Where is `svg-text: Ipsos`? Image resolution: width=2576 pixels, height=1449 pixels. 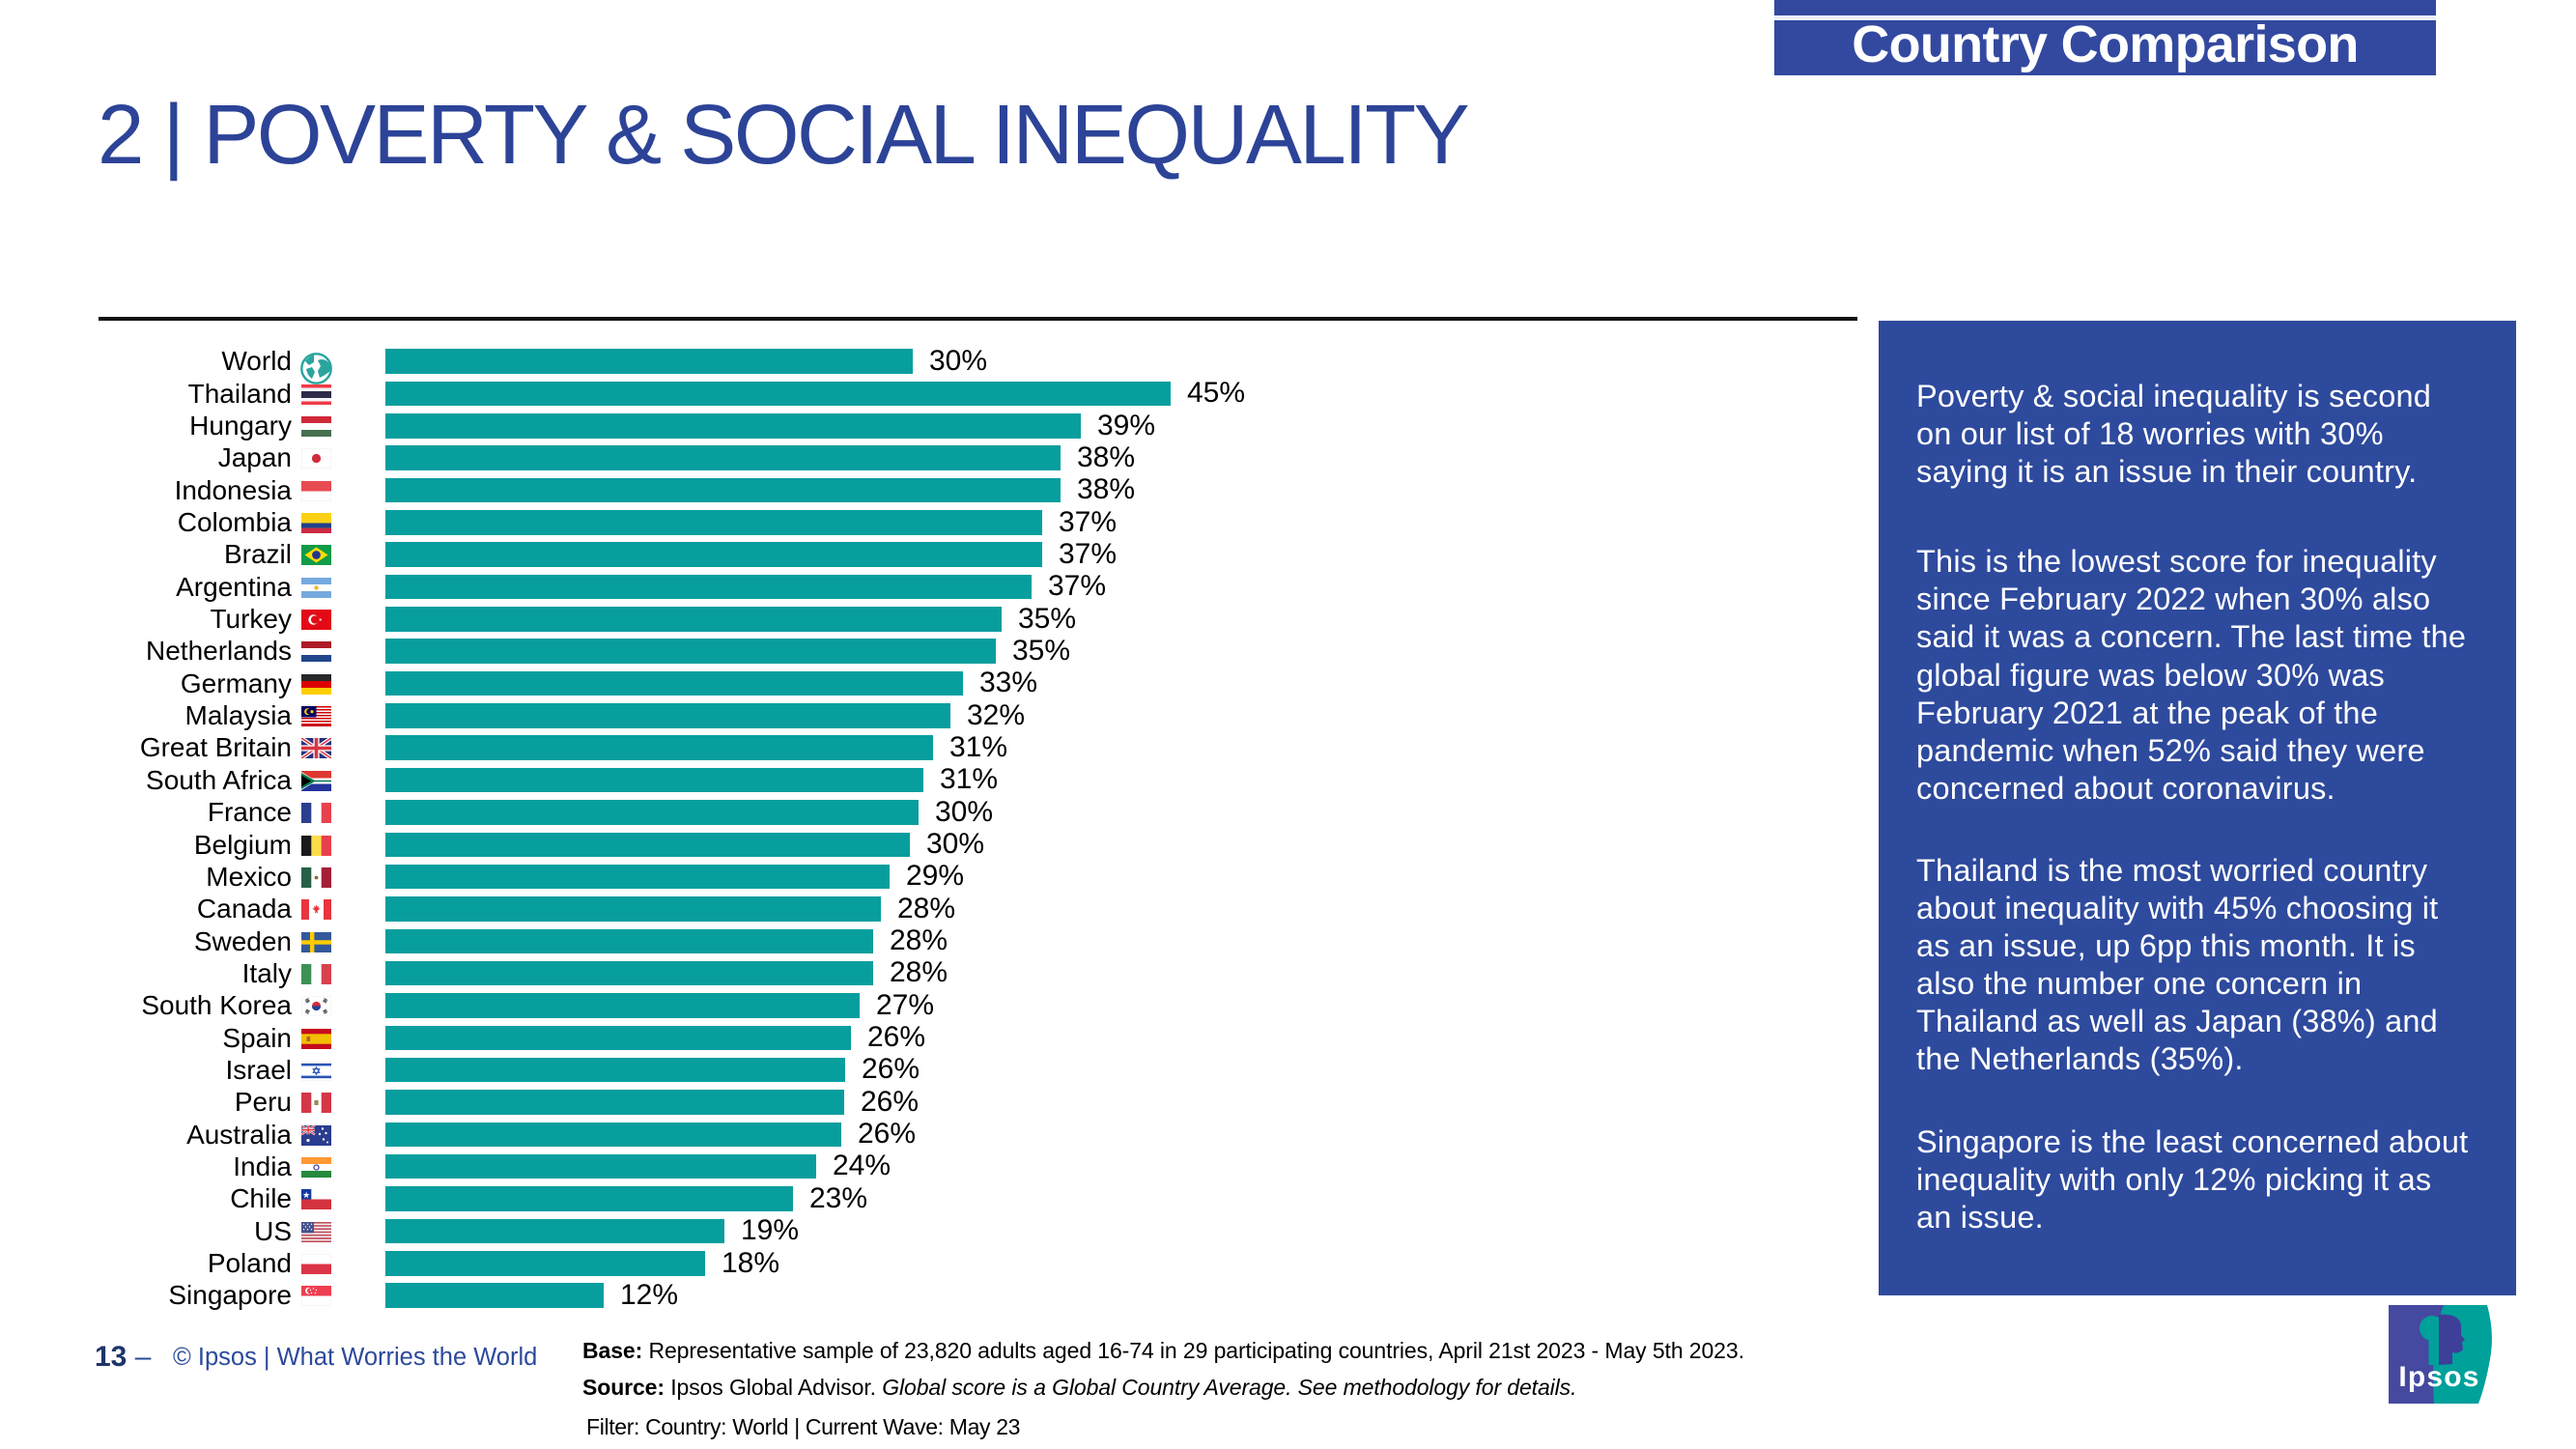 svg-text: Ipsos is located at coordinates (2438, 1377).